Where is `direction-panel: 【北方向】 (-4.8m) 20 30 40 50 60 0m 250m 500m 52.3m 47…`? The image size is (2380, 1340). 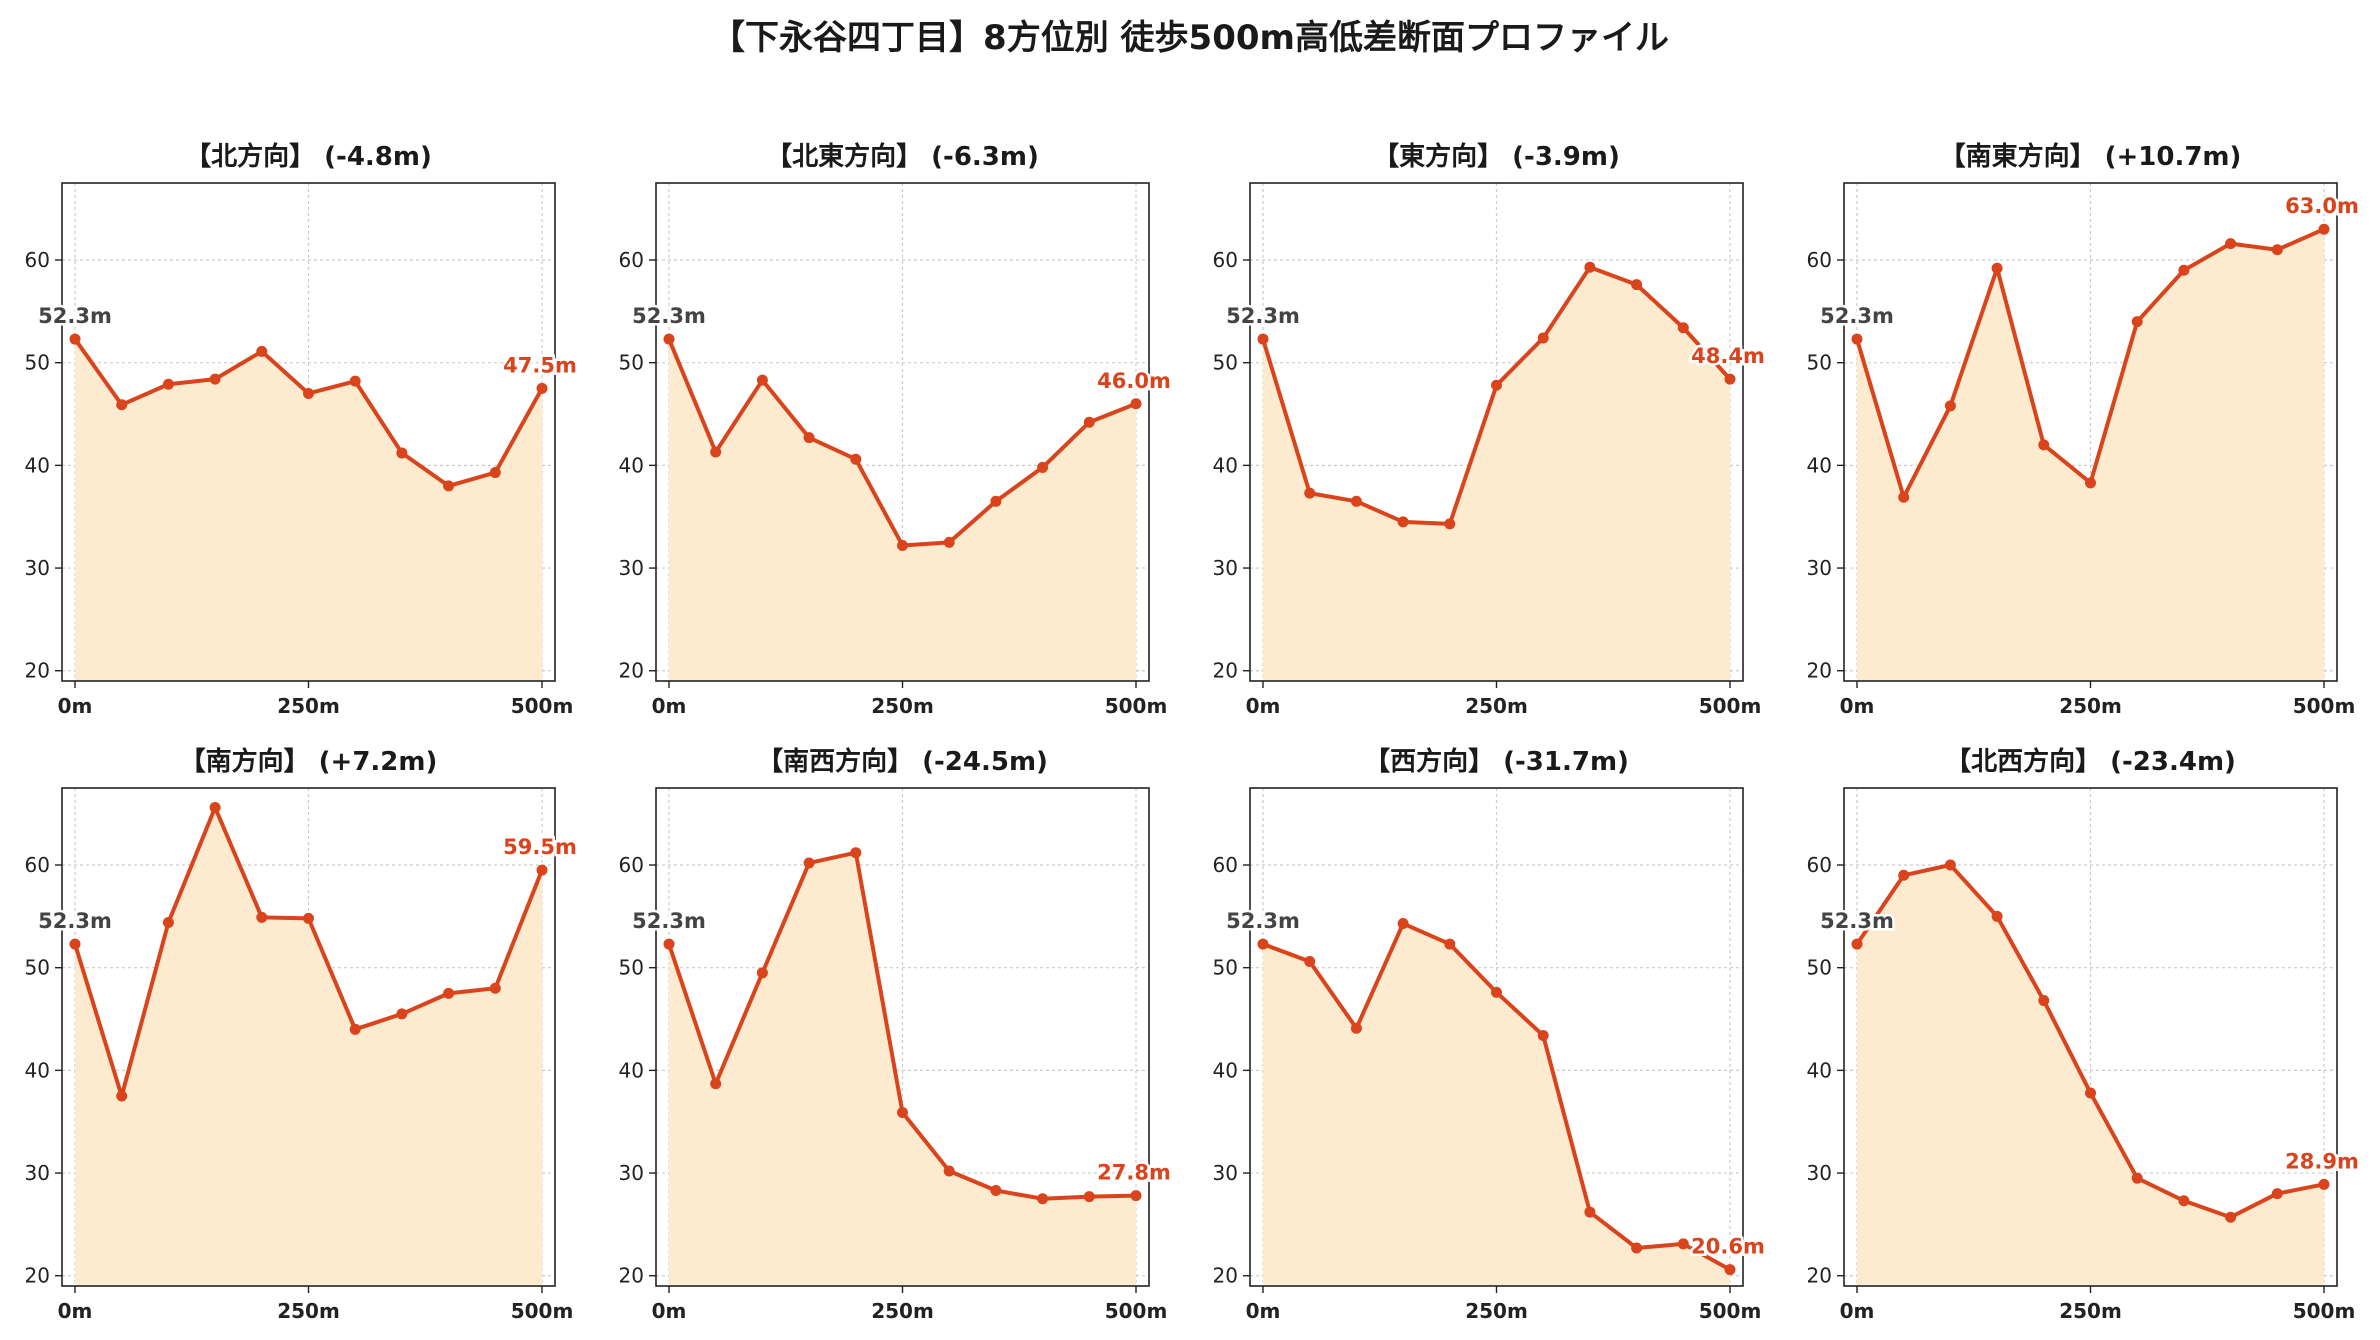 direction-panel: 【北方向】 (-4.8m) 20 30 40 50 60 0m 250m 500m 52.3m 47… is located at coordinates (302, 429).